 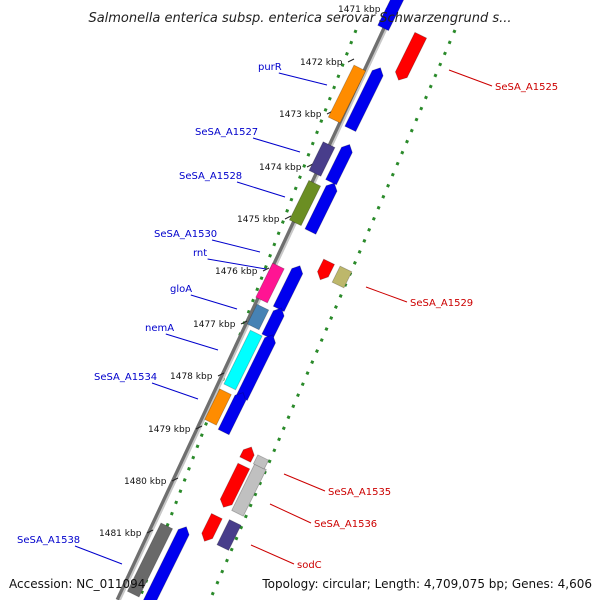 What do you see at coordinates (411, 56) in the screenshot?
I see `gene-block-sesa_a1525` at bounding box center [411, 56].